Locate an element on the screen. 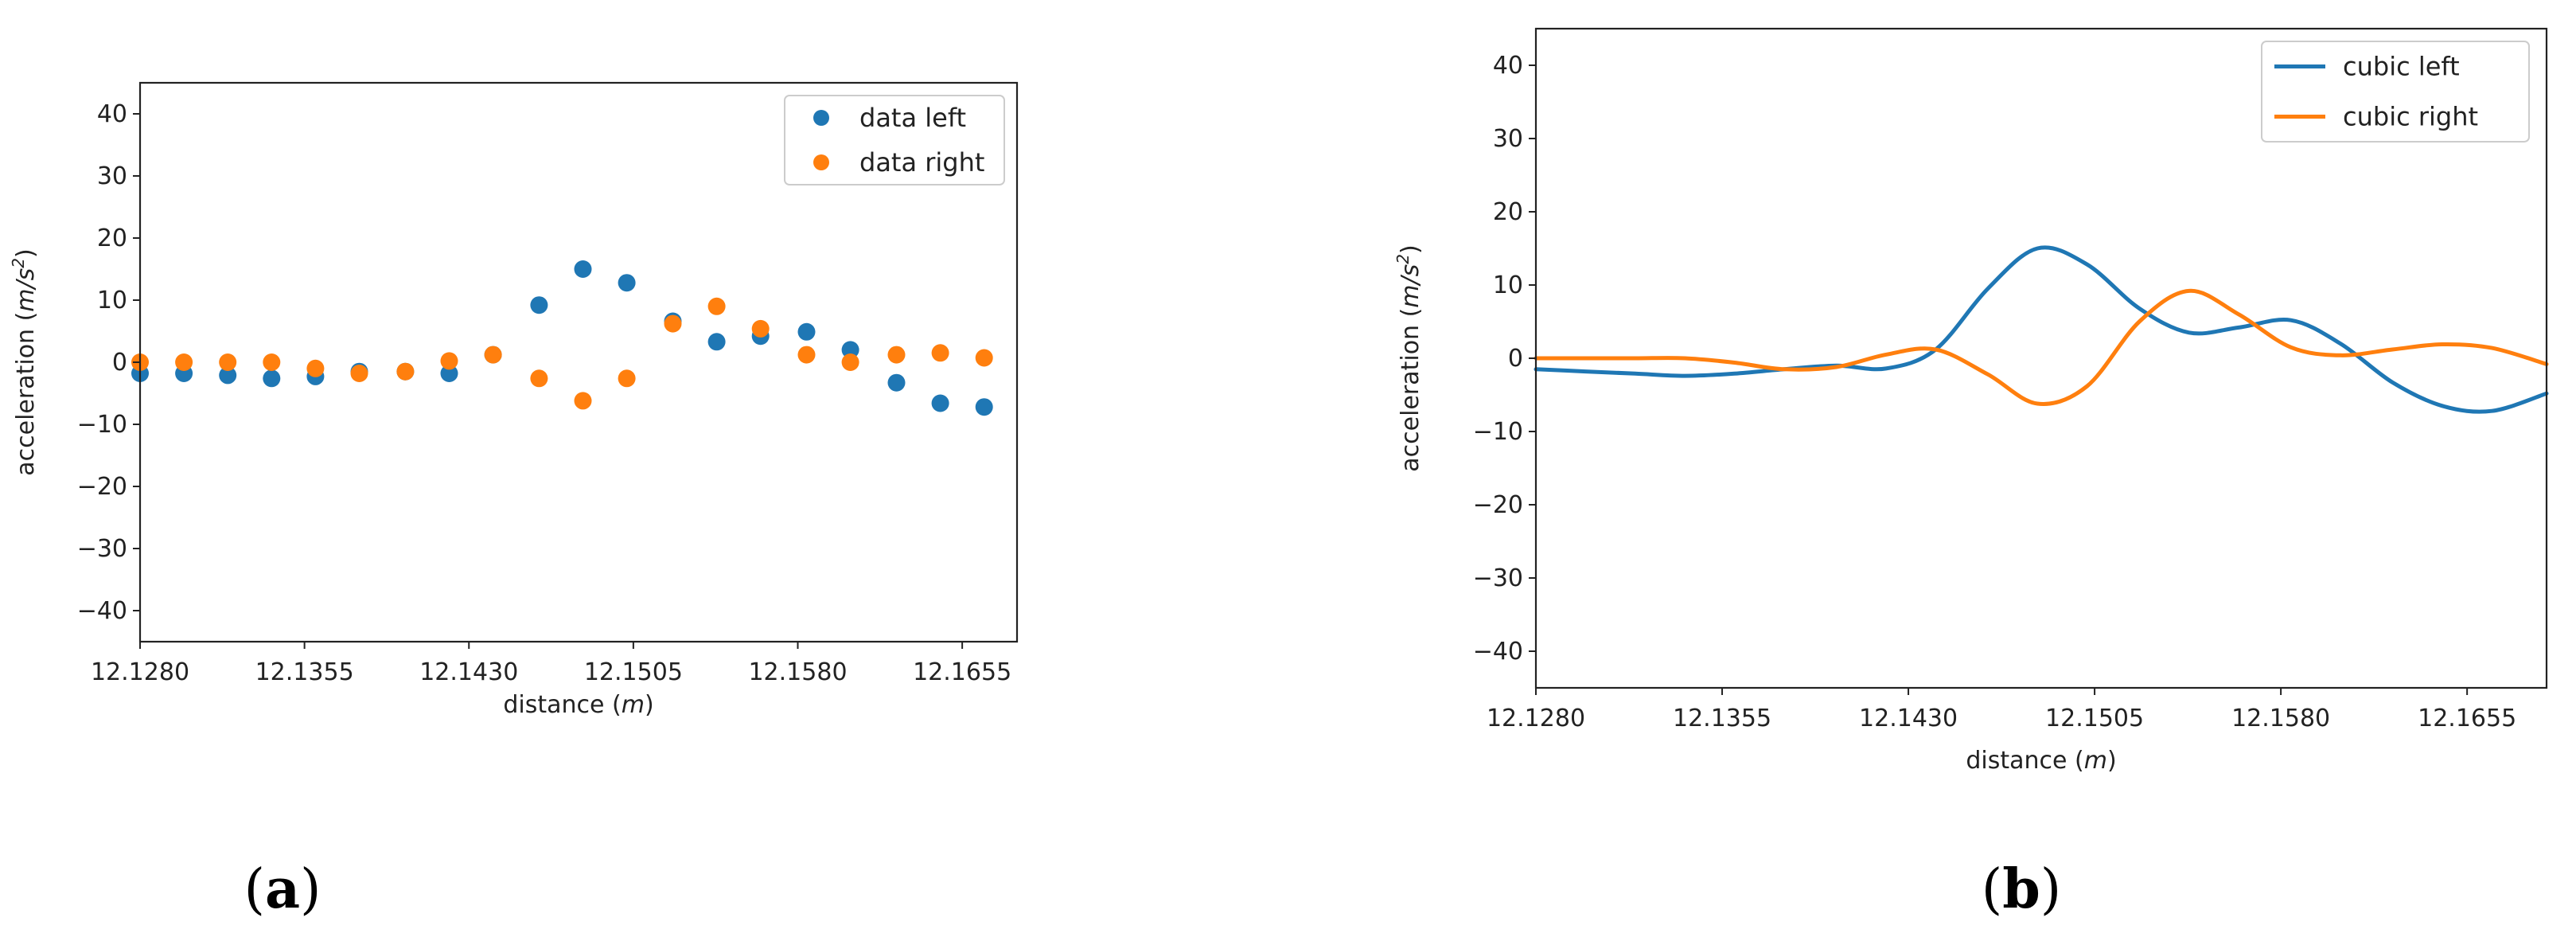  legend-entry: data right is located at coordinates (922, 163).